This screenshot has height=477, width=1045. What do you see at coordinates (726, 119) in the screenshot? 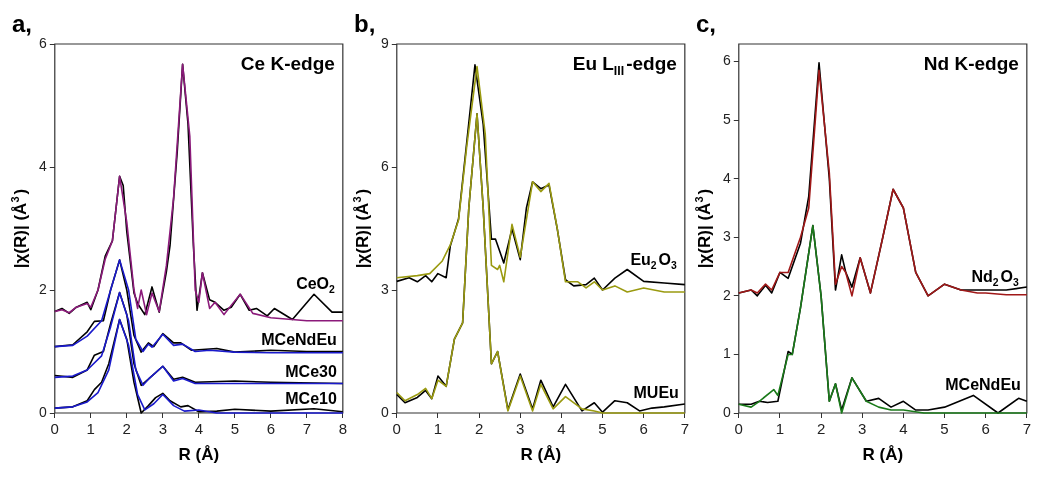
I see `y-tick-label: 5` at bounding box center [726, 119].